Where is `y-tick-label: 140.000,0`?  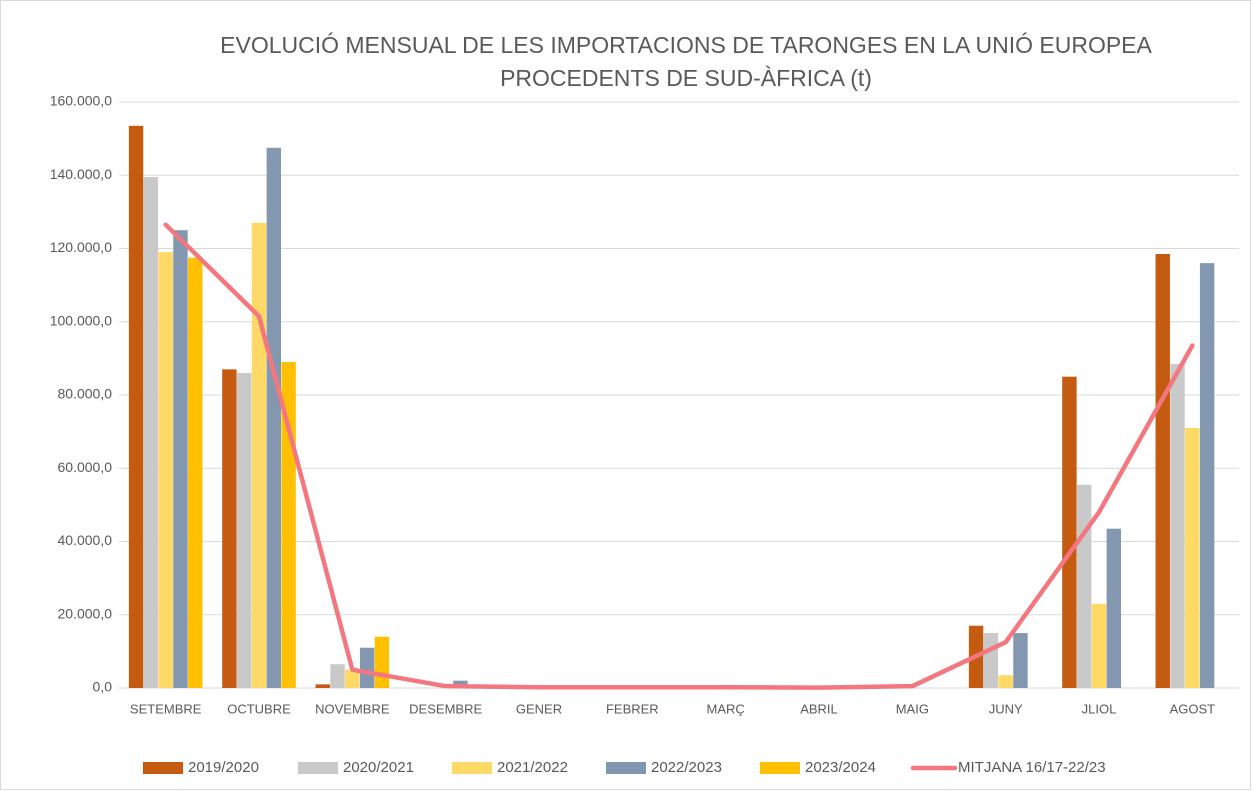
y-tick-label: 140.000,0 is located at coordinates (81, 174).